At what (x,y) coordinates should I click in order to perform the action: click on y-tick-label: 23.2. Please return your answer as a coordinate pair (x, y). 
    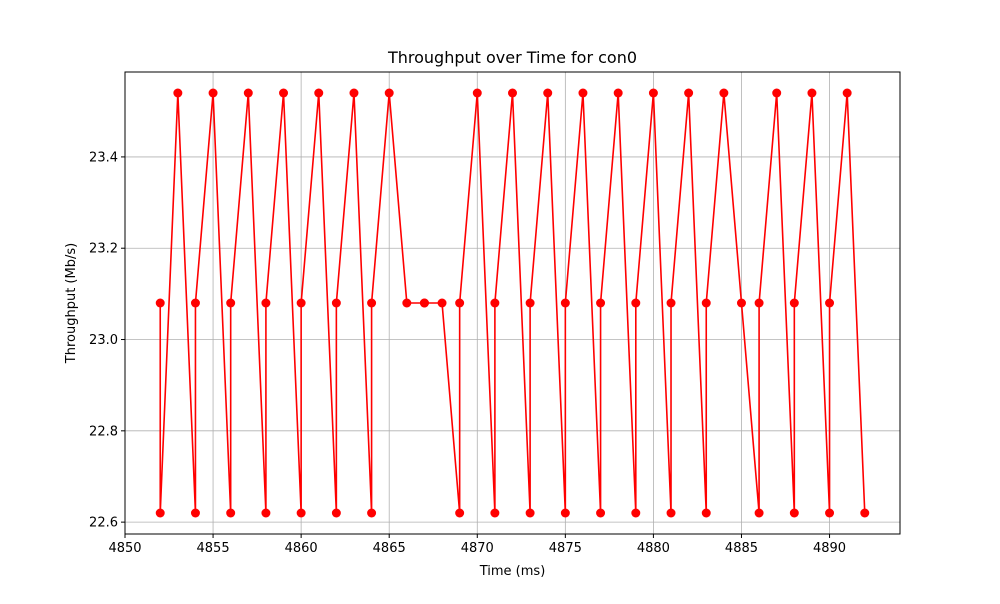
    Looking at the image, I should click on (103, 249).